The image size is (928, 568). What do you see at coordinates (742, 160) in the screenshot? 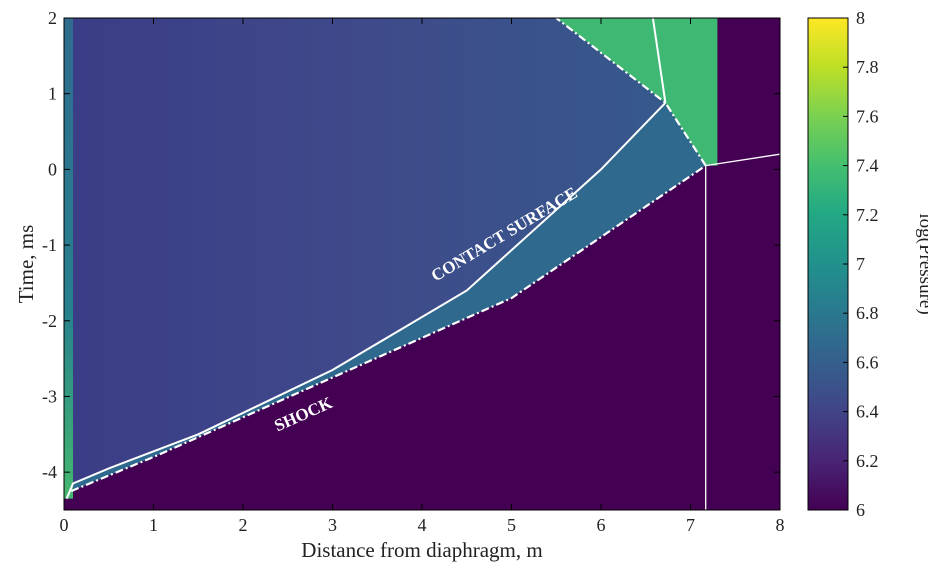
I see `transmitted-line-line` at bounding box center [742, 160].